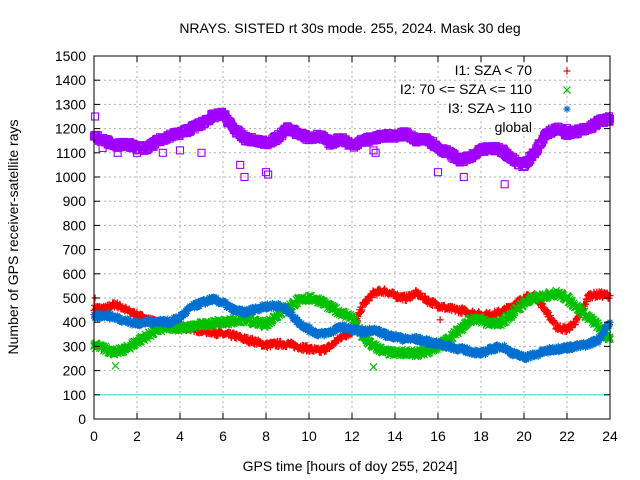 This screenshot has height=480, width=640. I want to click on legend-label: I2: 70 <= SZA <= 110, so click(466, 89).